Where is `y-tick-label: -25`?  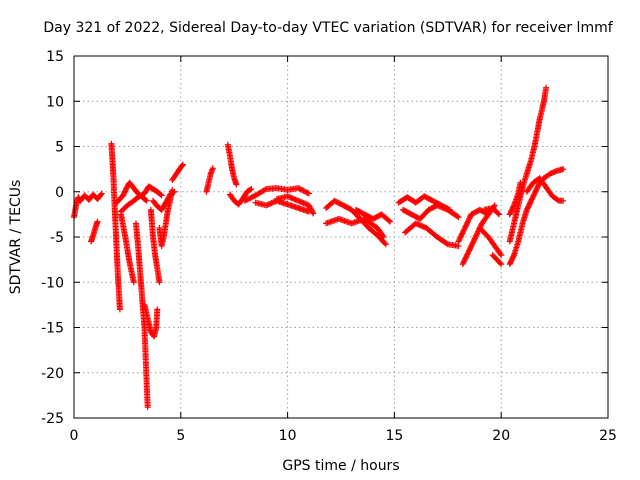 y-tick-label: -25 is located at coordinates (52, 419).